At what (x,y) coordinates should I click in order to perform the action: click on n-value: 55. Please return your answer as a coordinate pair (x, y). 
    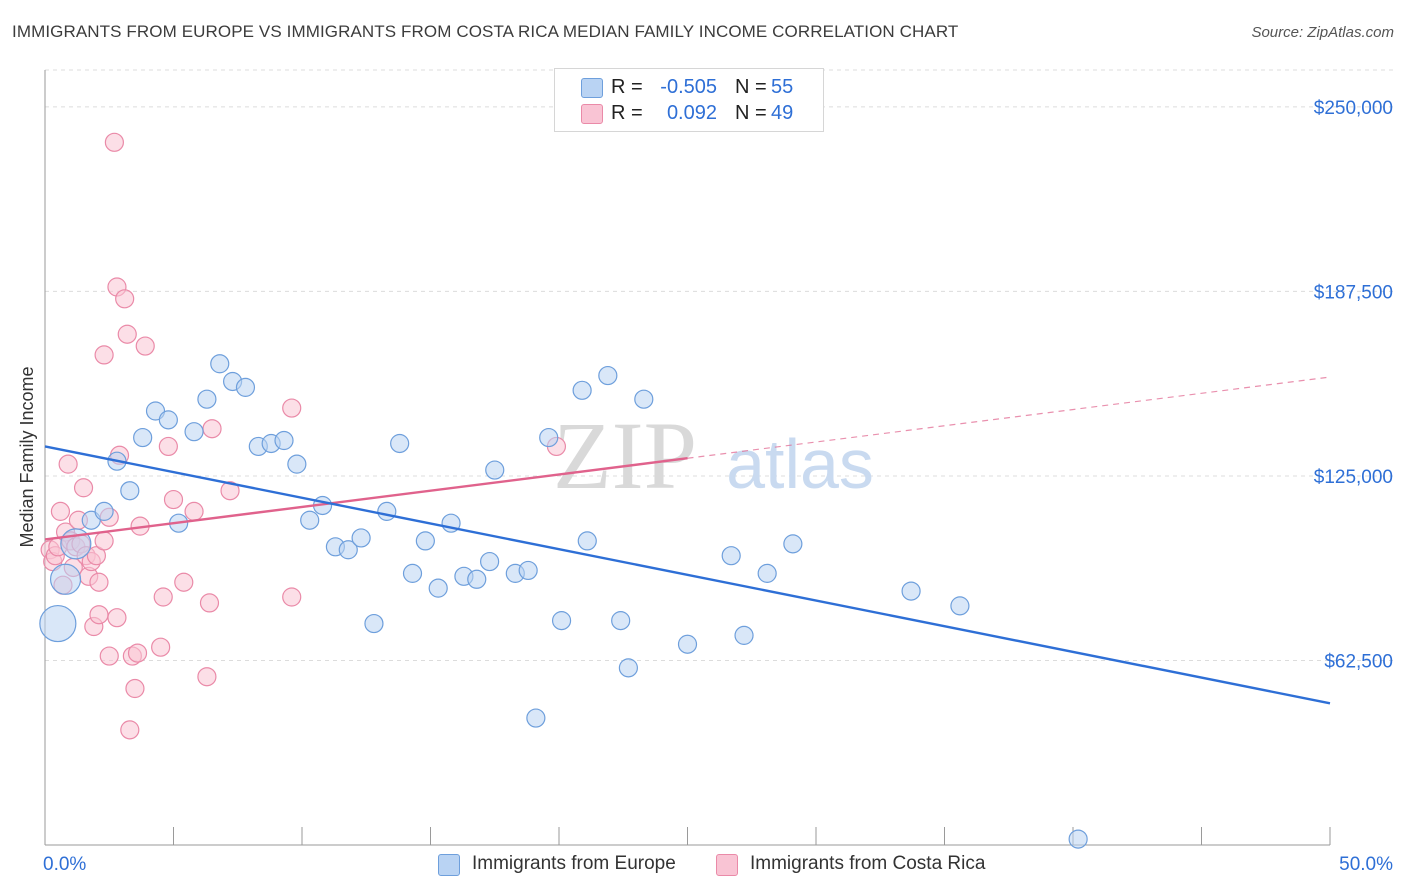
    Looking at the image, I should click on (782, 87).